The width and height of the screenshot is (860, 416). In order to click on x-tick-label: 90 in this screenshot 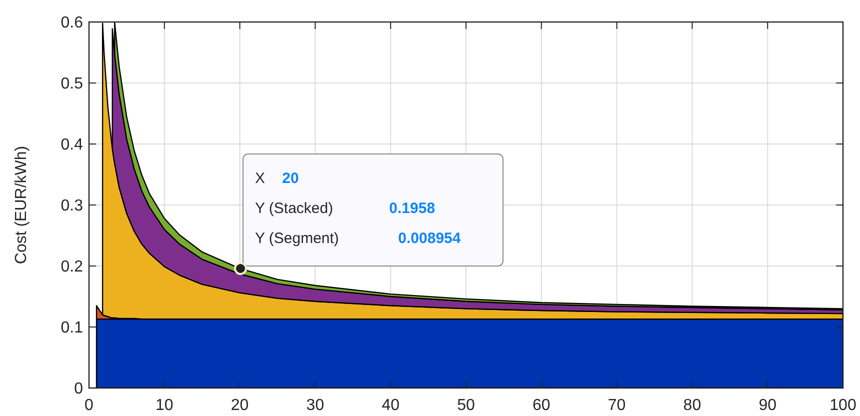, I will do `click(767, 405)`.